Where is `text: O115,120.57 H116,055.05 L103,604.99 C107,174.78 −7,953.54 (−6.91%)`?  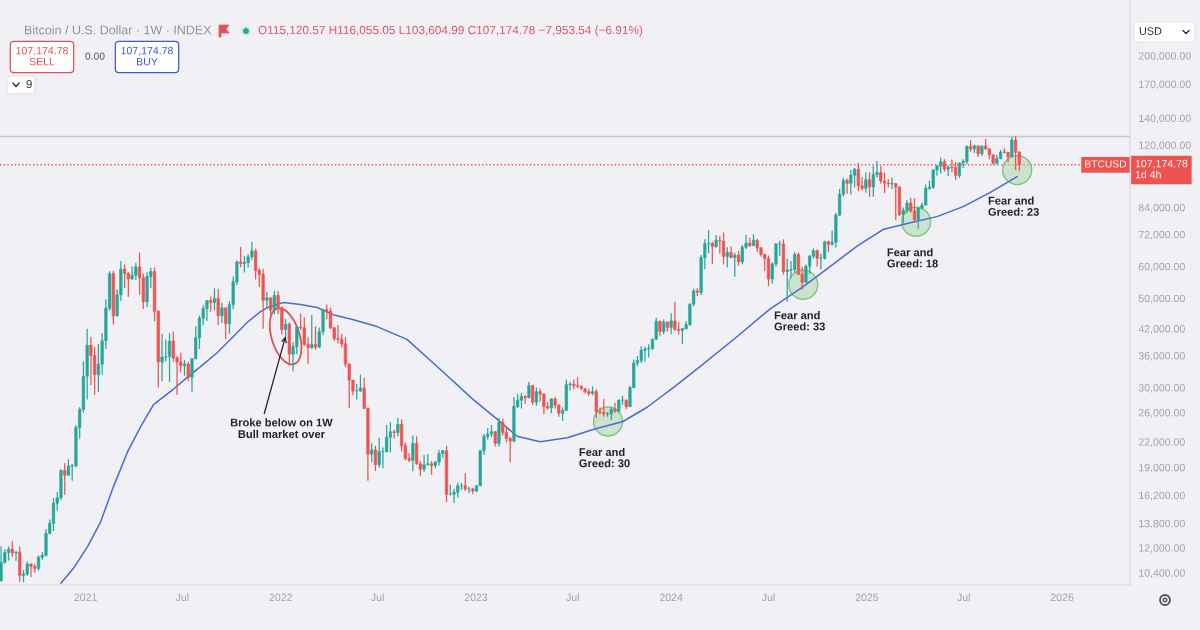
text: O115,120.57 H116,055.05 L103,604.99 C107,174.78 −7,953.54 (−6.91%) is located at coordinates (450, 31).